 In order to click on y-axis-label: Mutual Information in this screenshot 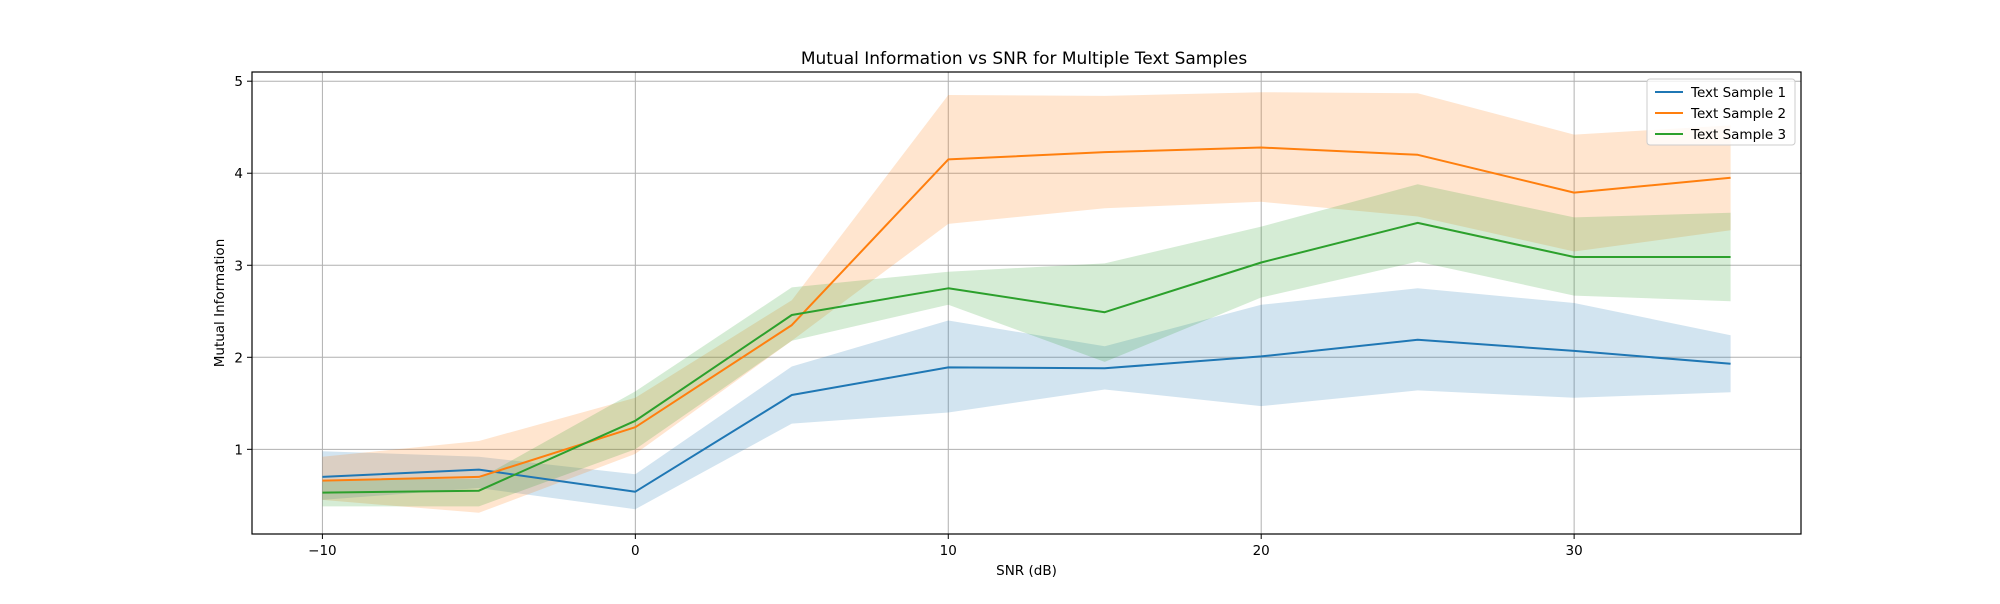, I will do `click(220, 303)`.